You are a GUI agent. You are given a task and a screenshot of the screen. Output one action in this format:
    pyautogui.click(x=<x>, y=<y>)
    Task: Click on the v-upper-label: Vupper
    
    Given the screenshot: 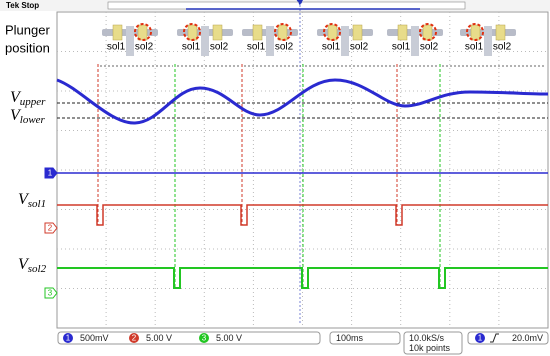 What is the action you would take?
    pyautogui.click(x=28, y=98)
    